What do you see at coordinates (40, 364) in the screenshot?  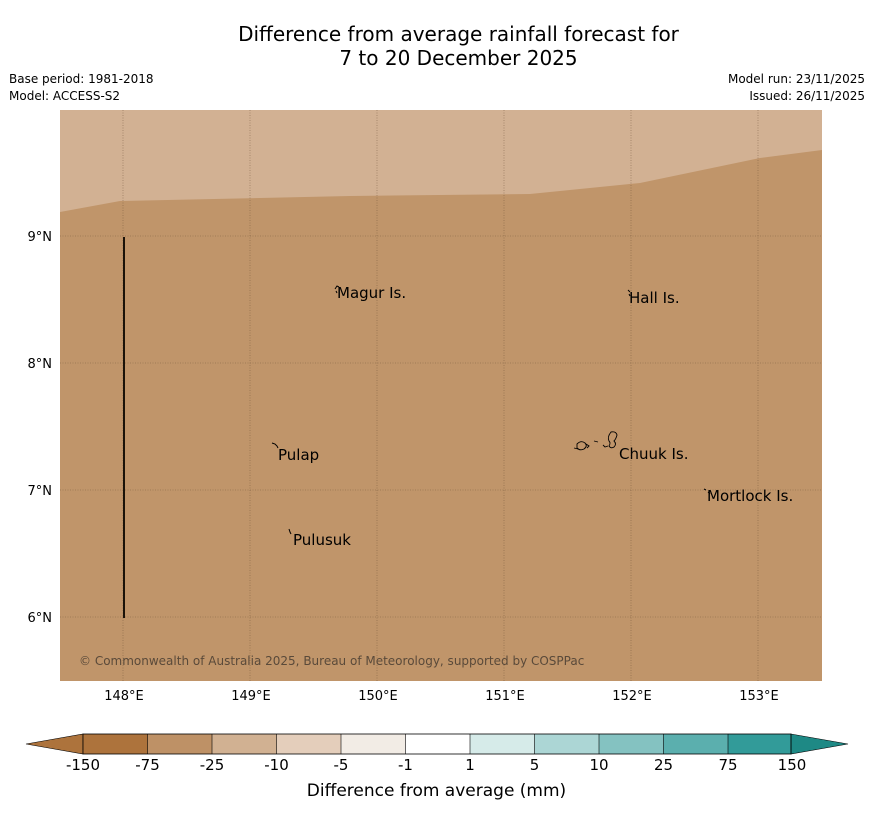 I see `lat-label-8n: 8°N` at bounding box center [40, 364].